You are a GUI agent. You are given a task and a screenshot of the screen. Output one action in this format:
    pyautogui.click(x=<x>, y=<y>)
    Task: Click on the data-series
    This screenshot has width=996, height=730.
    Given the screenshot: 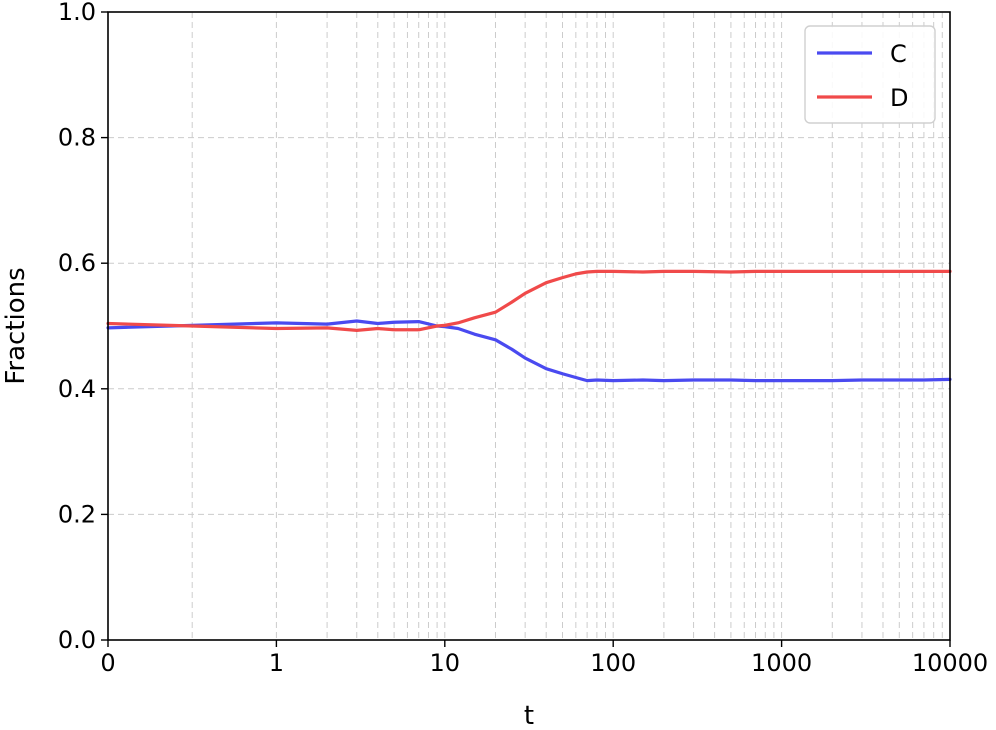 What is the action you would take?
    pyautogui.click(x=529, y=326)
    